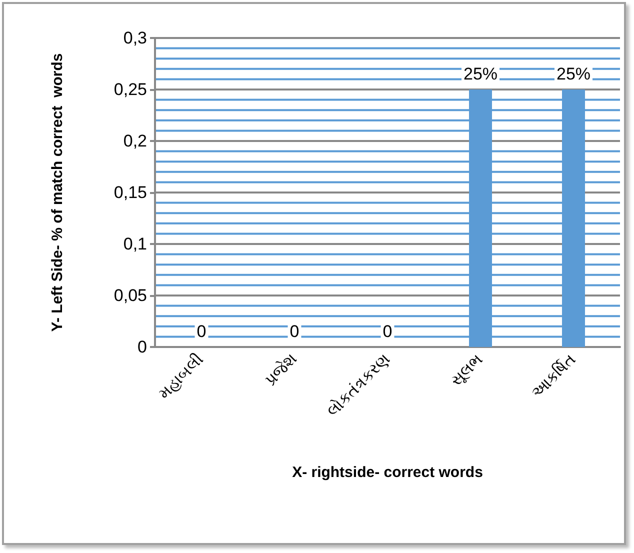  What do you see at coordinates (142, 347) in the screenshot?
I see `y-tick-label: 0` at bounding box center [142, 347].